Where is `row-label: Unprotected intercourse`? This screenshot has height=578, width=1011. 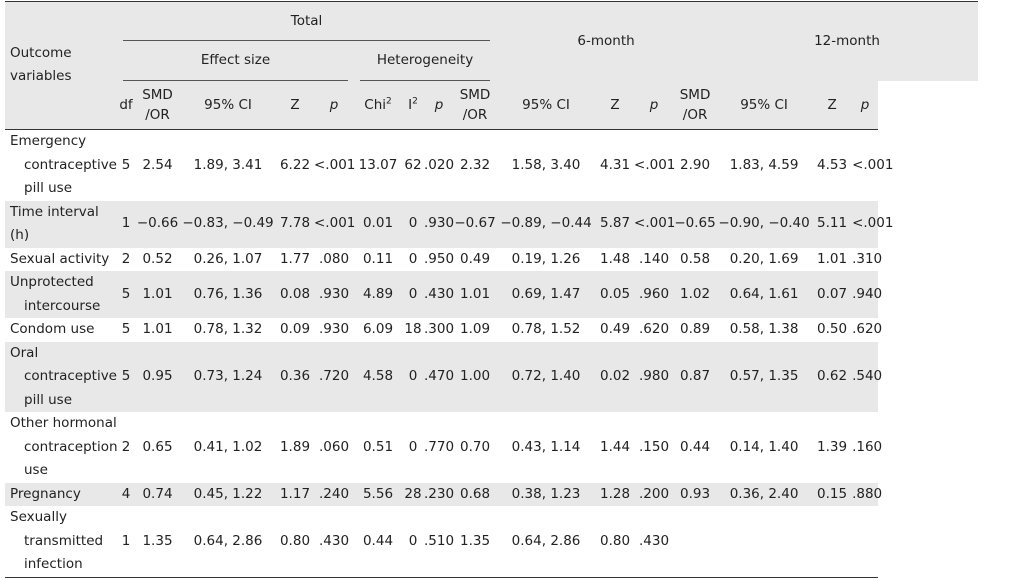 row-label: Unprotected intercourse is located at coordinates (61, 294).